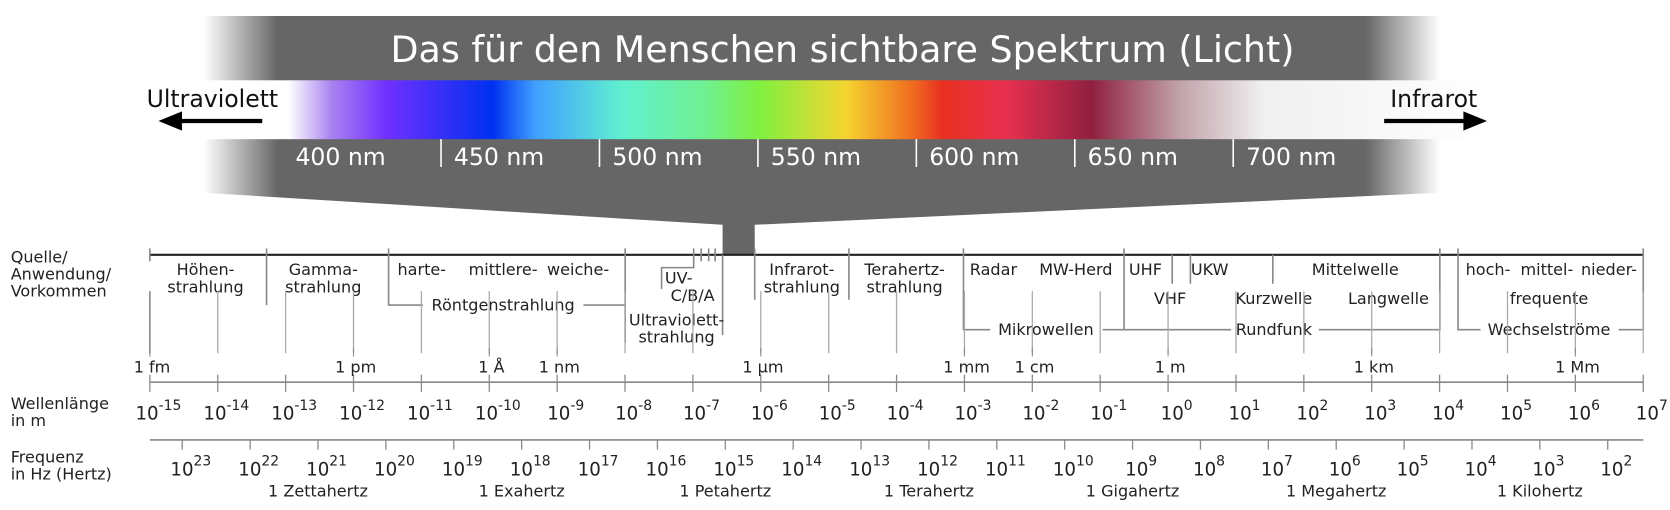 This screenshot has height=510, width=1670. I want to click on source-label: Höhen-, so click(206, 269).